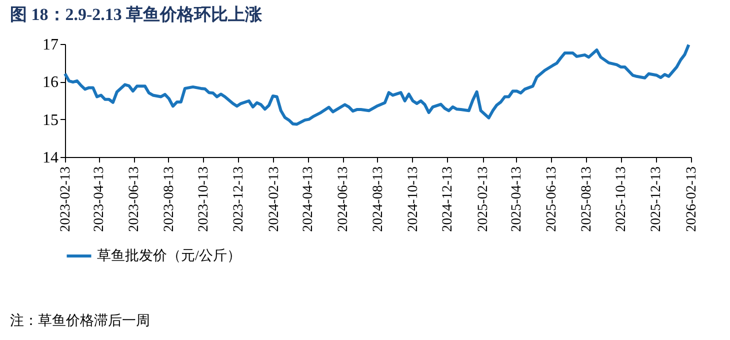 The width and height of the screenshot is (730, 340). Describe the element at coordinates (448, 199) in the screenshot. I see `x-tick-label: 2024-12-13` at that location.